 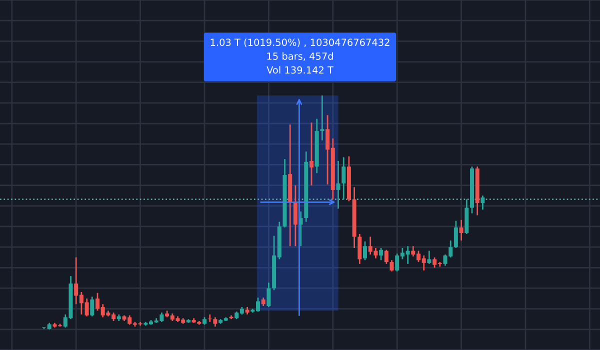 I want to click on text: 1.03 T (1019.50%) , 1030476767432, so click(x=300, y=43).